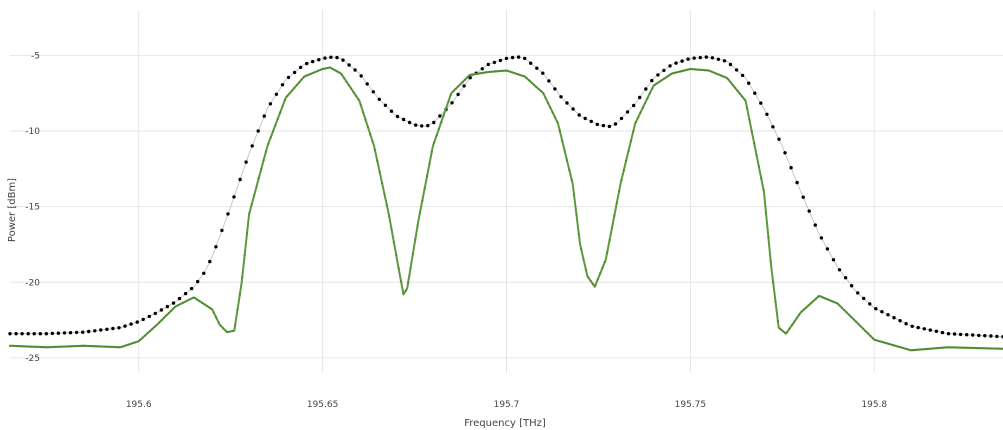  Describe the element at coordinates (874, 405) in the screenshot. I see `x-tick-label: 195.8` at that location.